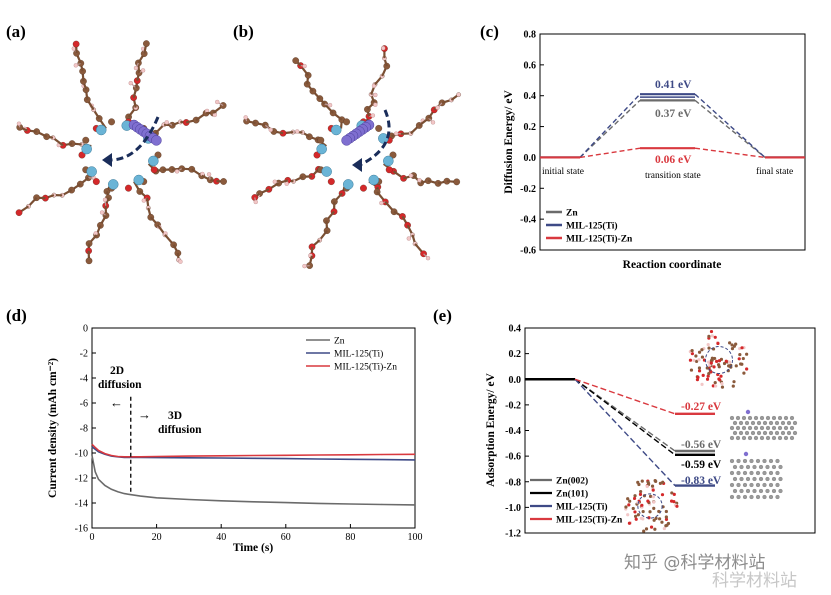 This screenshot has height=595, width=831. Describe the element at coordinates (754, 581) in the screenshot. I see `watermark-text-2: 科学材料站` at that location.